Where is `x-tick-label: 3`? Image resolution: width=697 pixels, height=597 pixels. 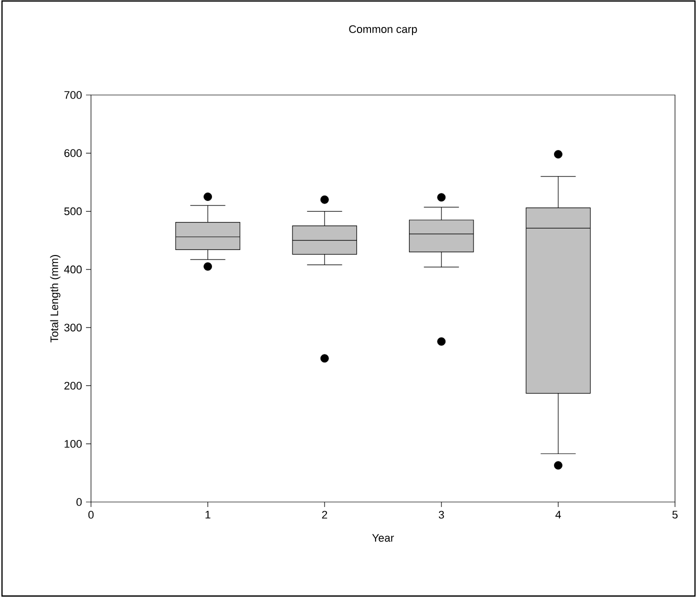
x-tick-label: 3 is located at coordinates (441, 514).